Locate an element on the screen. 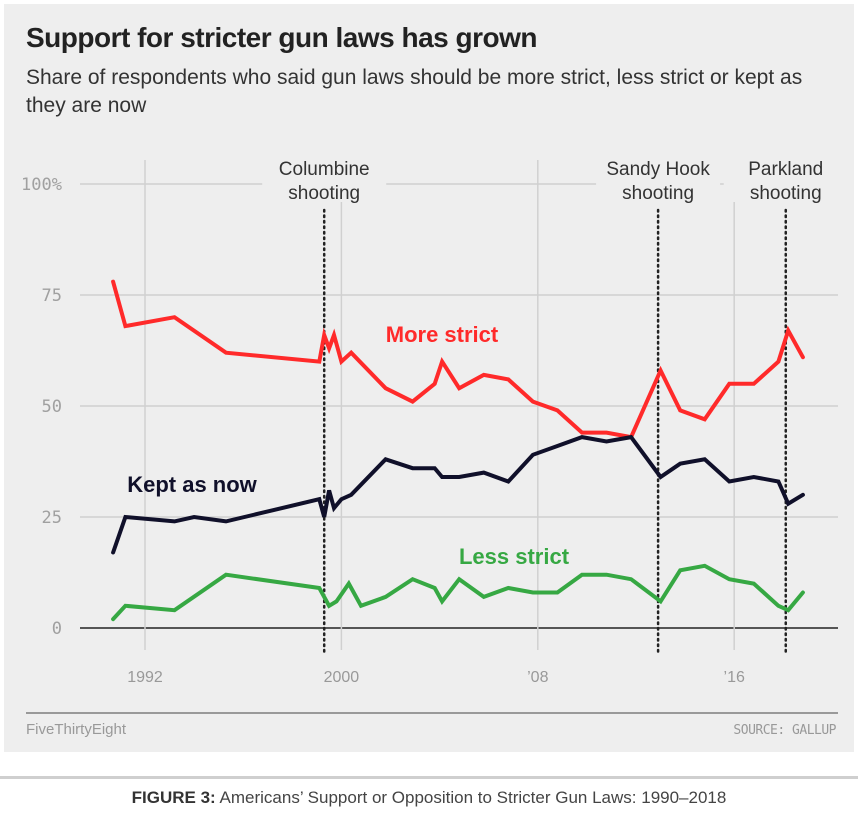 The image size is (858, 817). series-label-kept-as-now: Kept as now is located at coordinates (192, 484).